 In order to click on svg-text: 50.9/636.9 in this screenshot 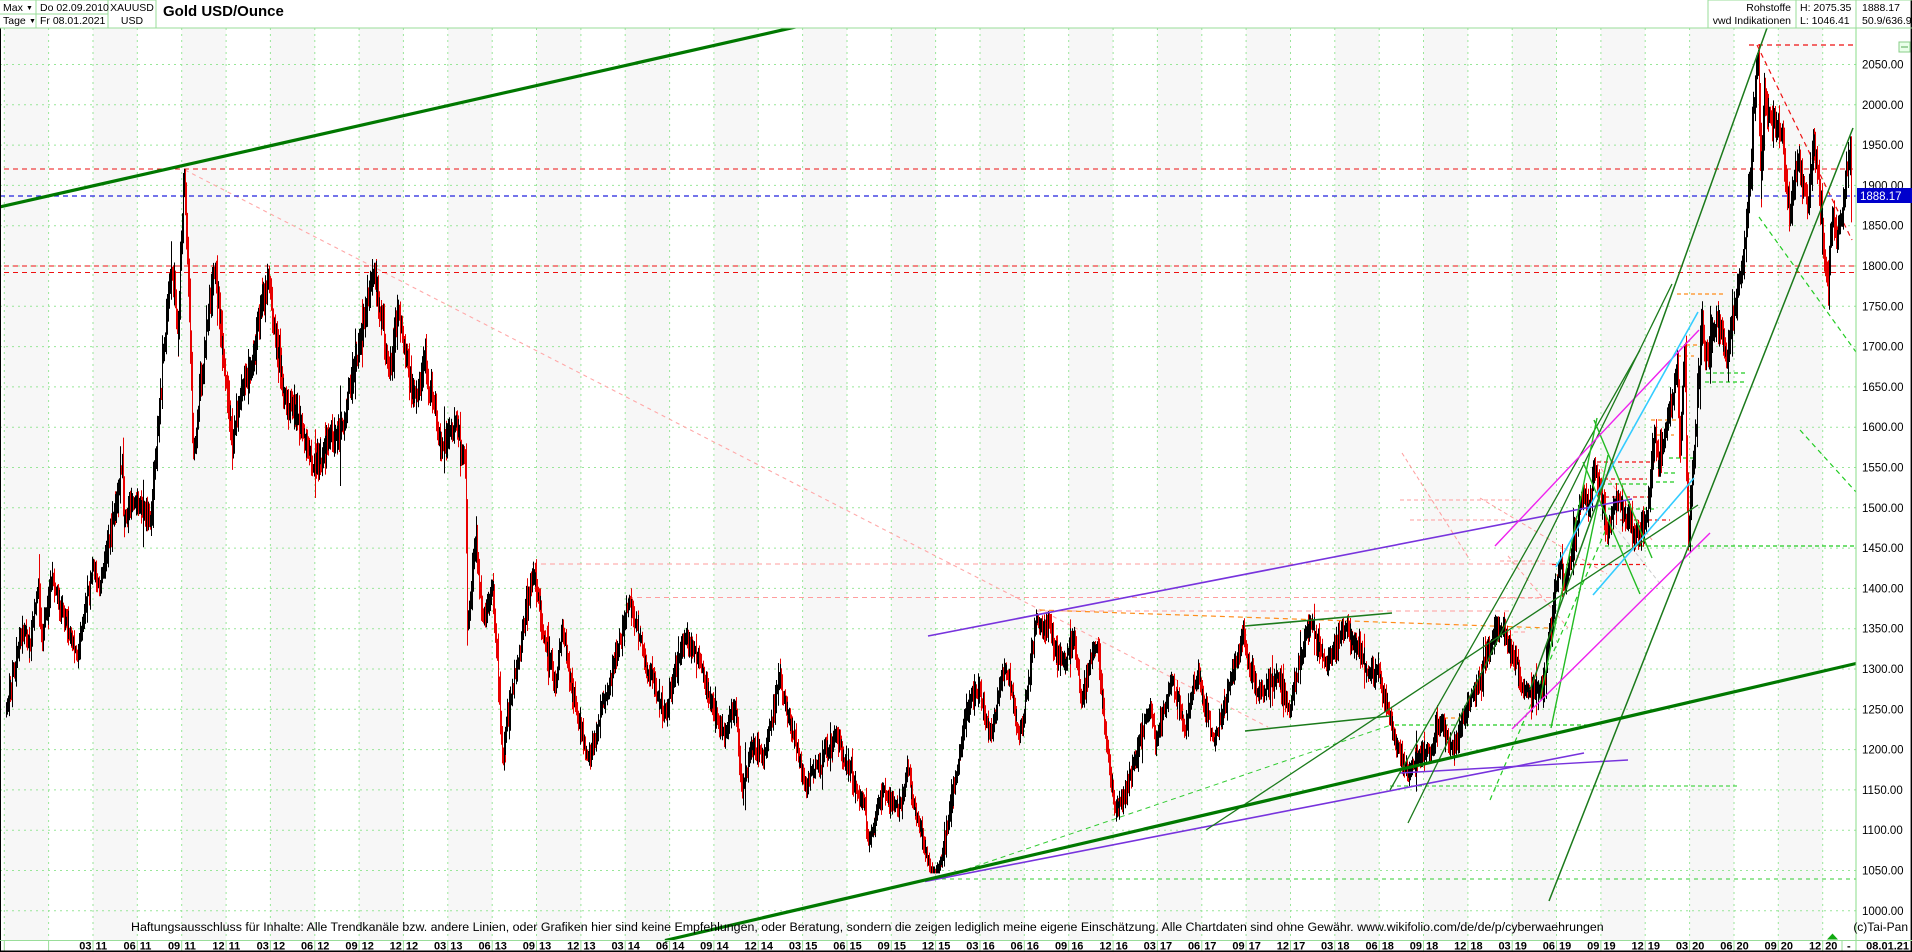, I will do `click(1887, 21)`.